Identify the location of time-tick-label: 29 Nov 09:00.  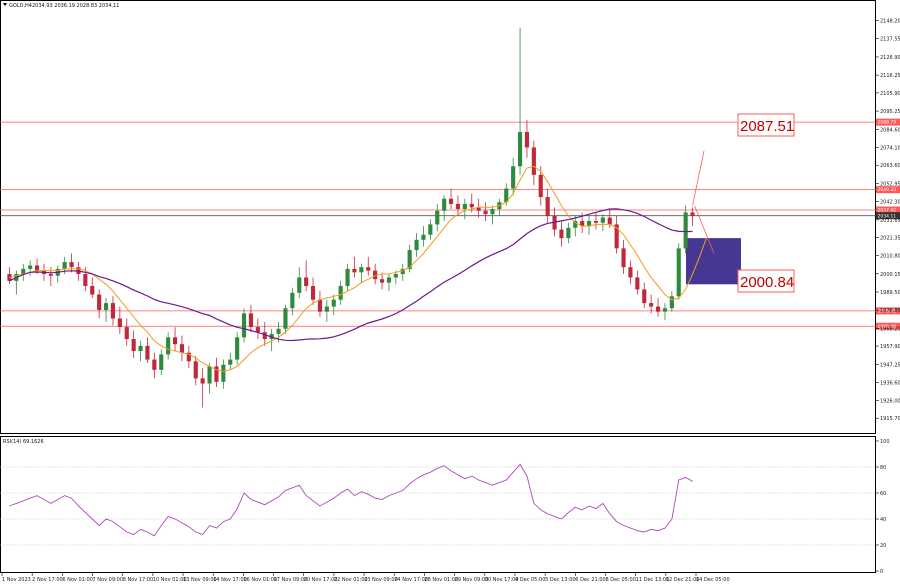
(472, 580).